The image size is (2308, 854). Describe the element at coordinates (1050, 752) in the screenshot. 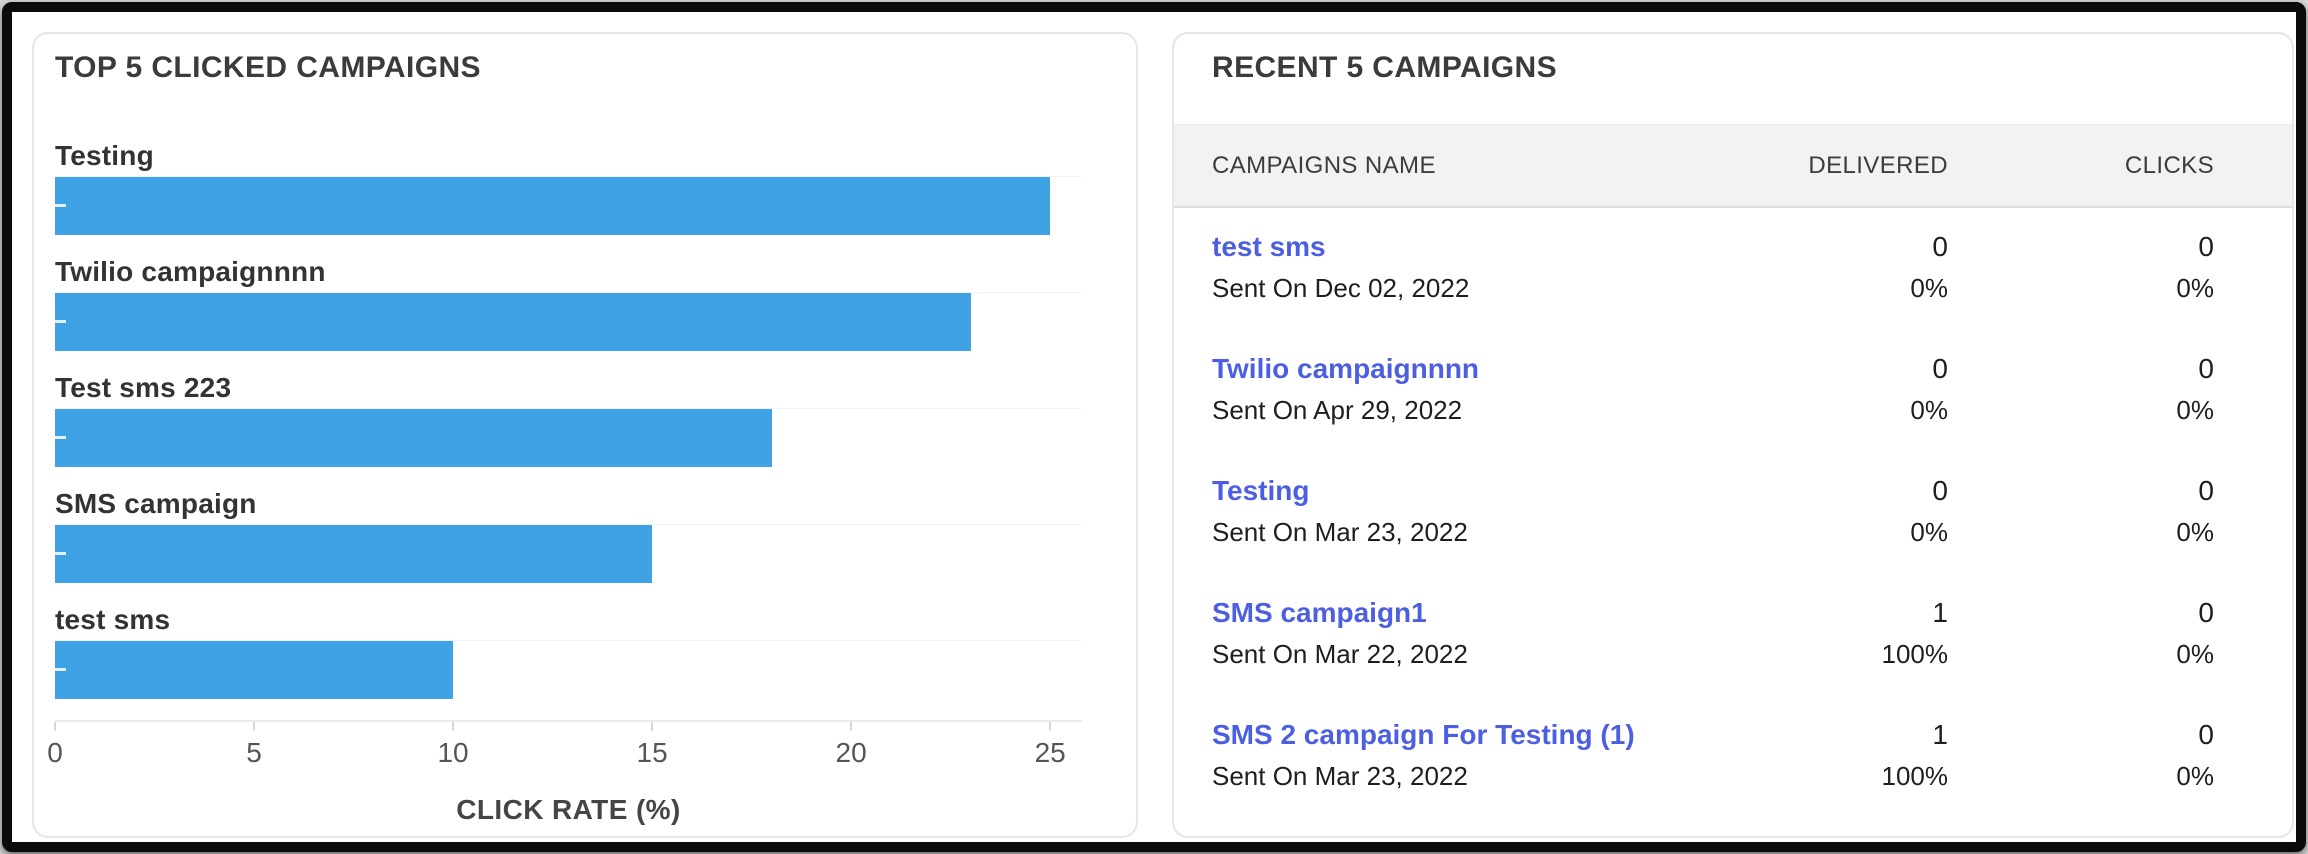

I see `x-tick-label: 25` at that location.